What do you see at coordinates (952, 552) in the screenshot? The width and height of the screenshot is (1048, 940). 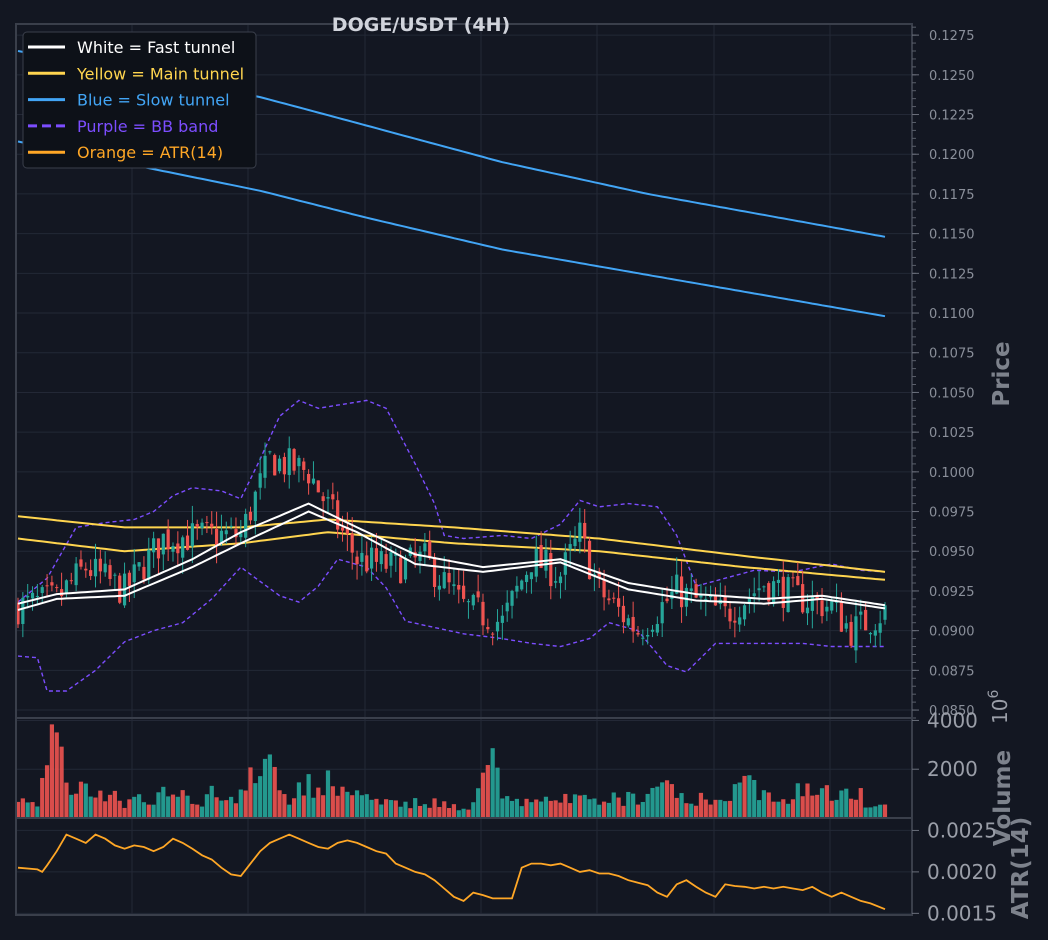 I see `price-tick-label: 0.0950` at bounding box center [952, 552].